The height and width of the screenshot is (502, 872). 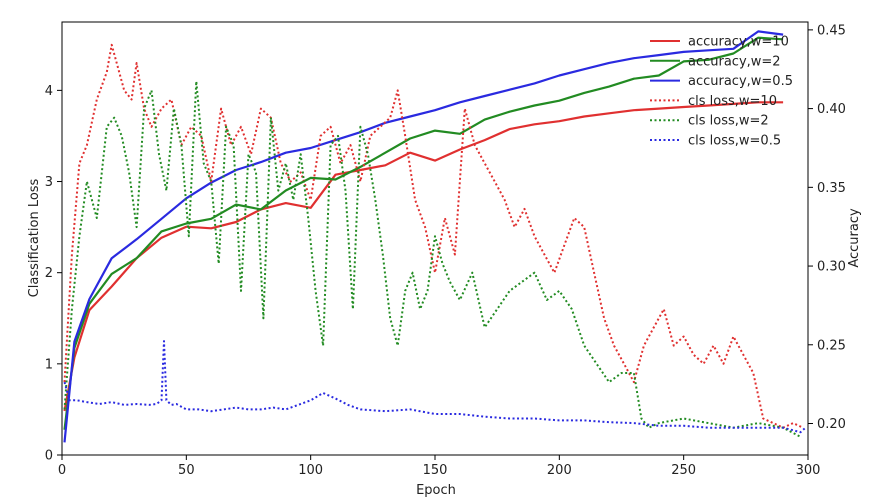 What do you see at coordinates (740, 81) in the screenshot?
I see `legend-label-2: accuracy,w=0.5` at bounding box center [740, 81].